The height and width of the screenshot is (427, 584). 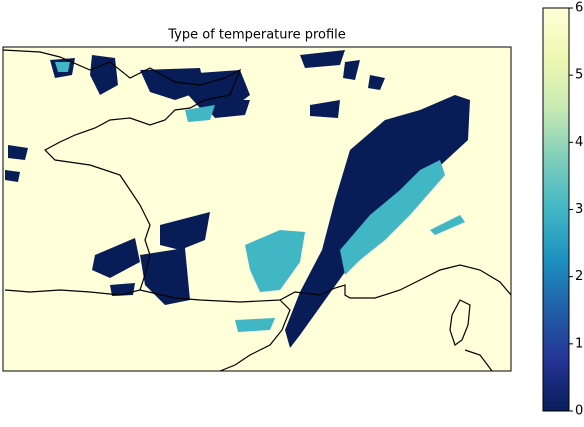 I want to click on colorbar-tick-label: 6, so click(x=579, y=8).